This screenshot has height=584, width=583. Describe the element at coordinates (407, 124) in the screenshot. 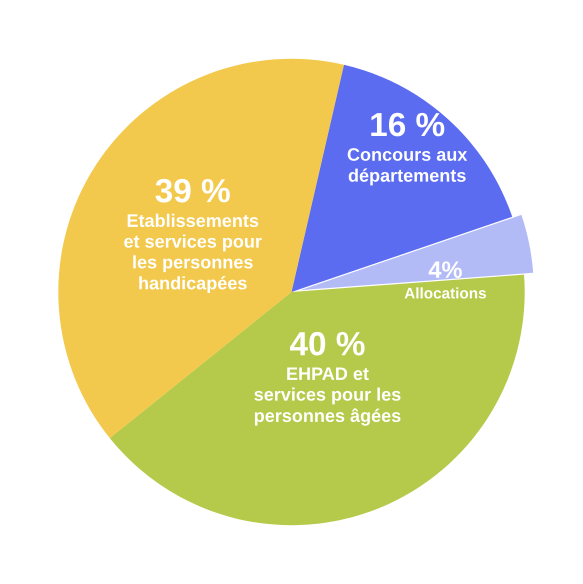

I see `data-label: 16 %` at that location.